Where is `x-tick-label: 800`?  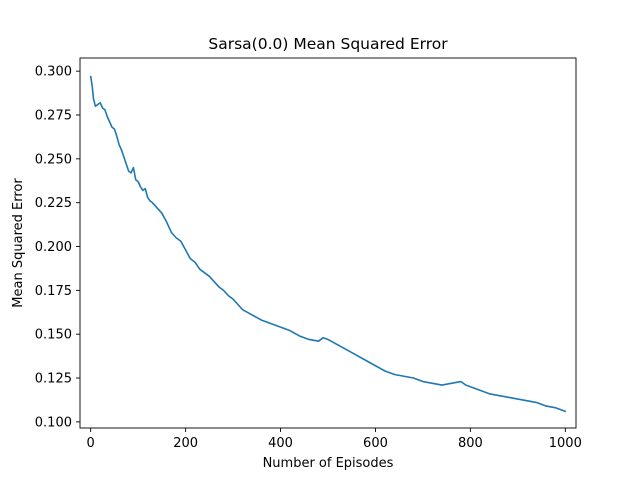
x-tick-label: 800 is located at coordinates (470, 443).